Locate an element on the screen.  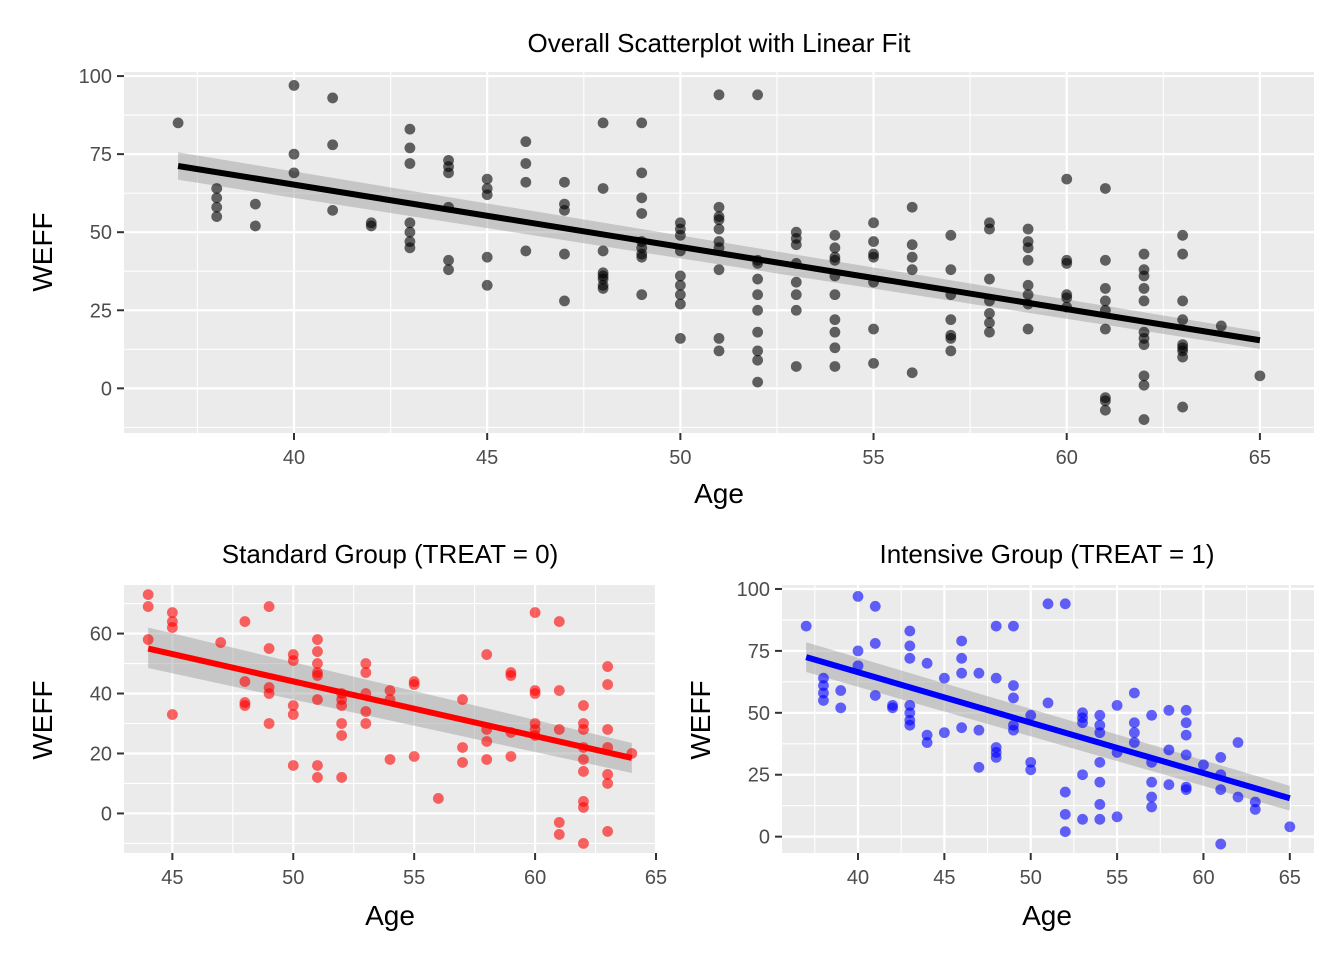
y-tick-label: 0 is located at coordinates (106, 814).